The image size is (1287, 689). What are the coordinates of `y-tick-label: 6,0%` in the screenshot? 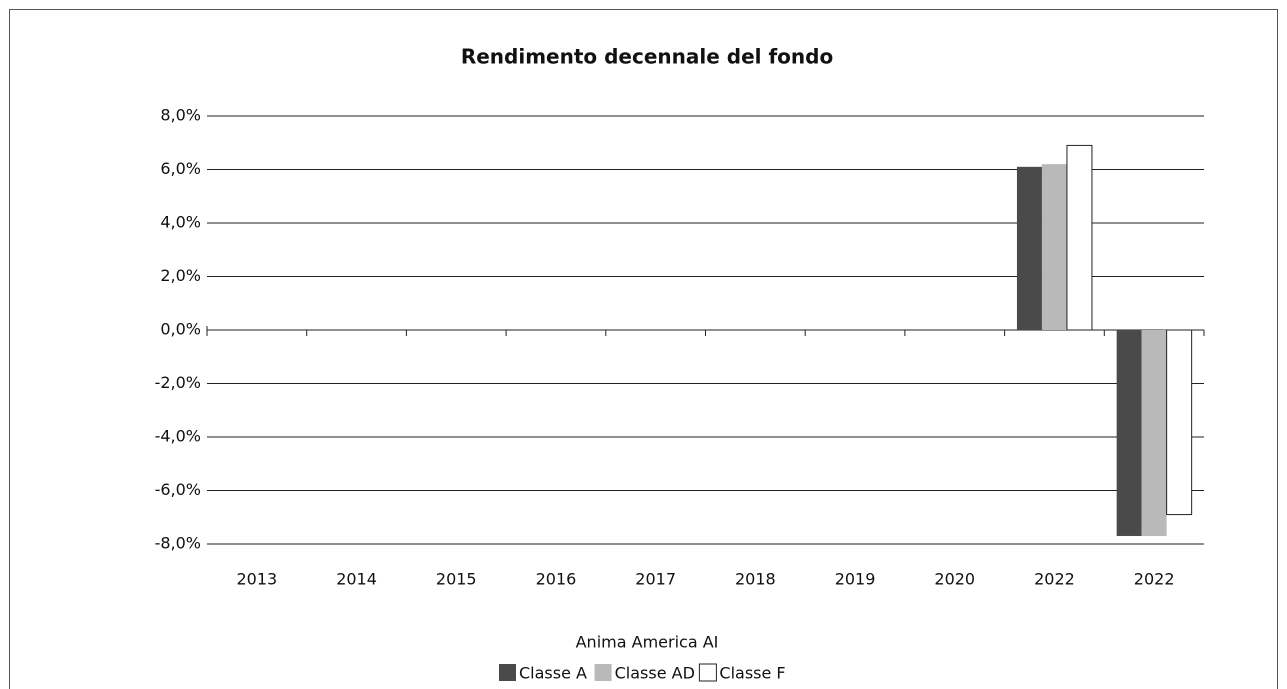 It's located at (180, 168).